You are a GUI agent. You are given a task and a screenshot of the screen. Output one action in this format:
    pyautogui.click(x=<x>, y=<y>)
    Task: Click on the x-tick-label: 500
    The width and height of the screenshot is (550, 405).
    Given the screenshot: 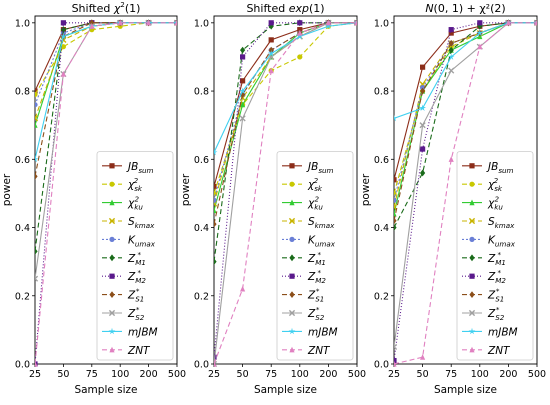 What is the action you would take?
    pyautogui.click(x=537, y=374)
    